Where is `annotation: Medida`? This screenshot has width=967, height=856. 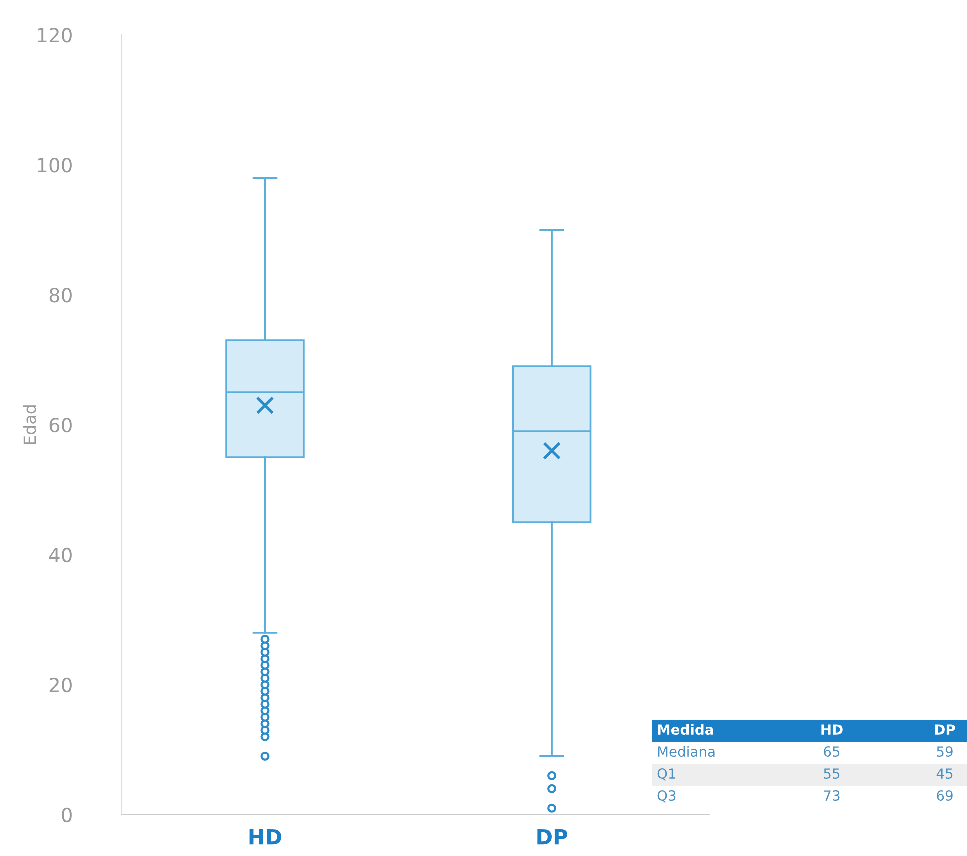 annotation: Medida is located at coordinates (686, 730).